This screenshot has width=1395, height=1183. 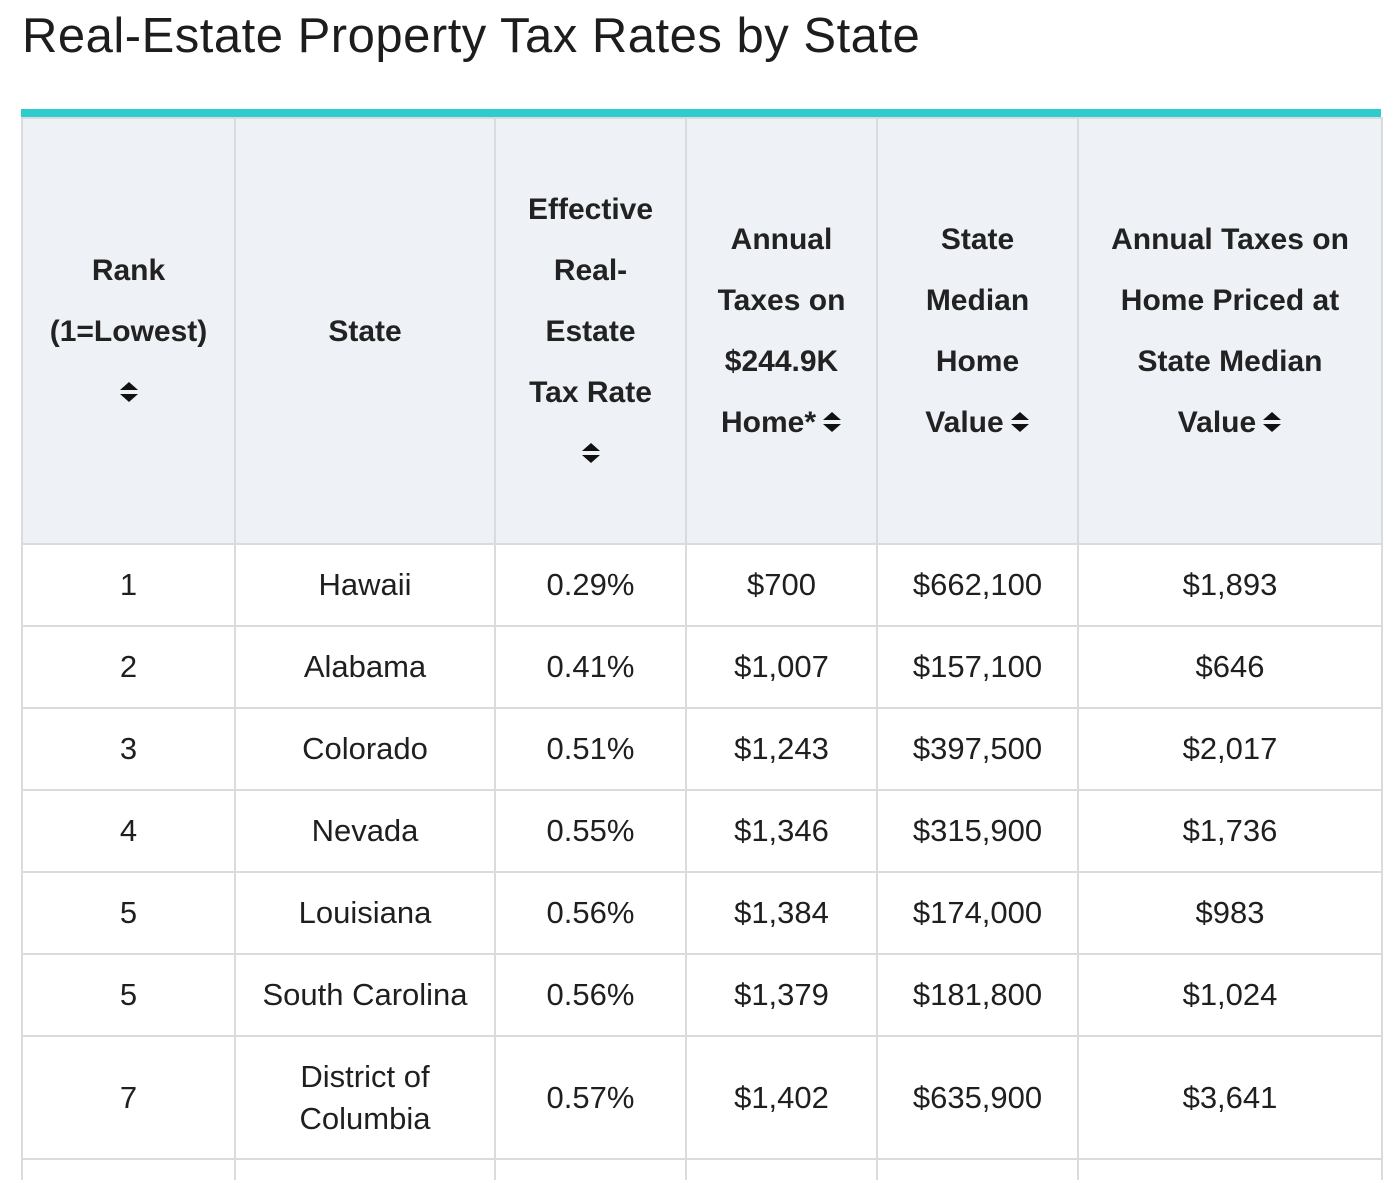 I want to click on header-line: State Median, so click(x=1230, y=361).